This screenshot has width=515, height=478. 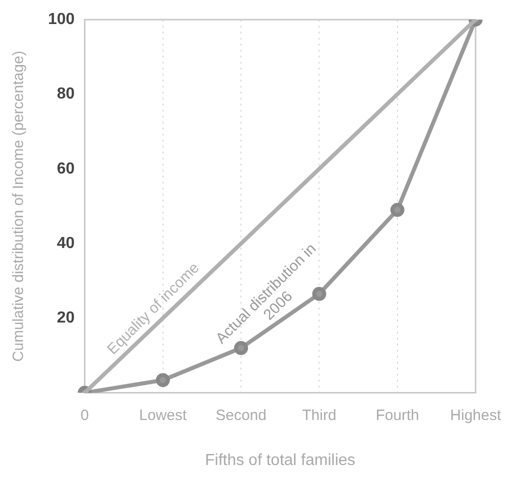 I want to click on x-axis-title: Fifths of total families, so click(x=280, y=460).